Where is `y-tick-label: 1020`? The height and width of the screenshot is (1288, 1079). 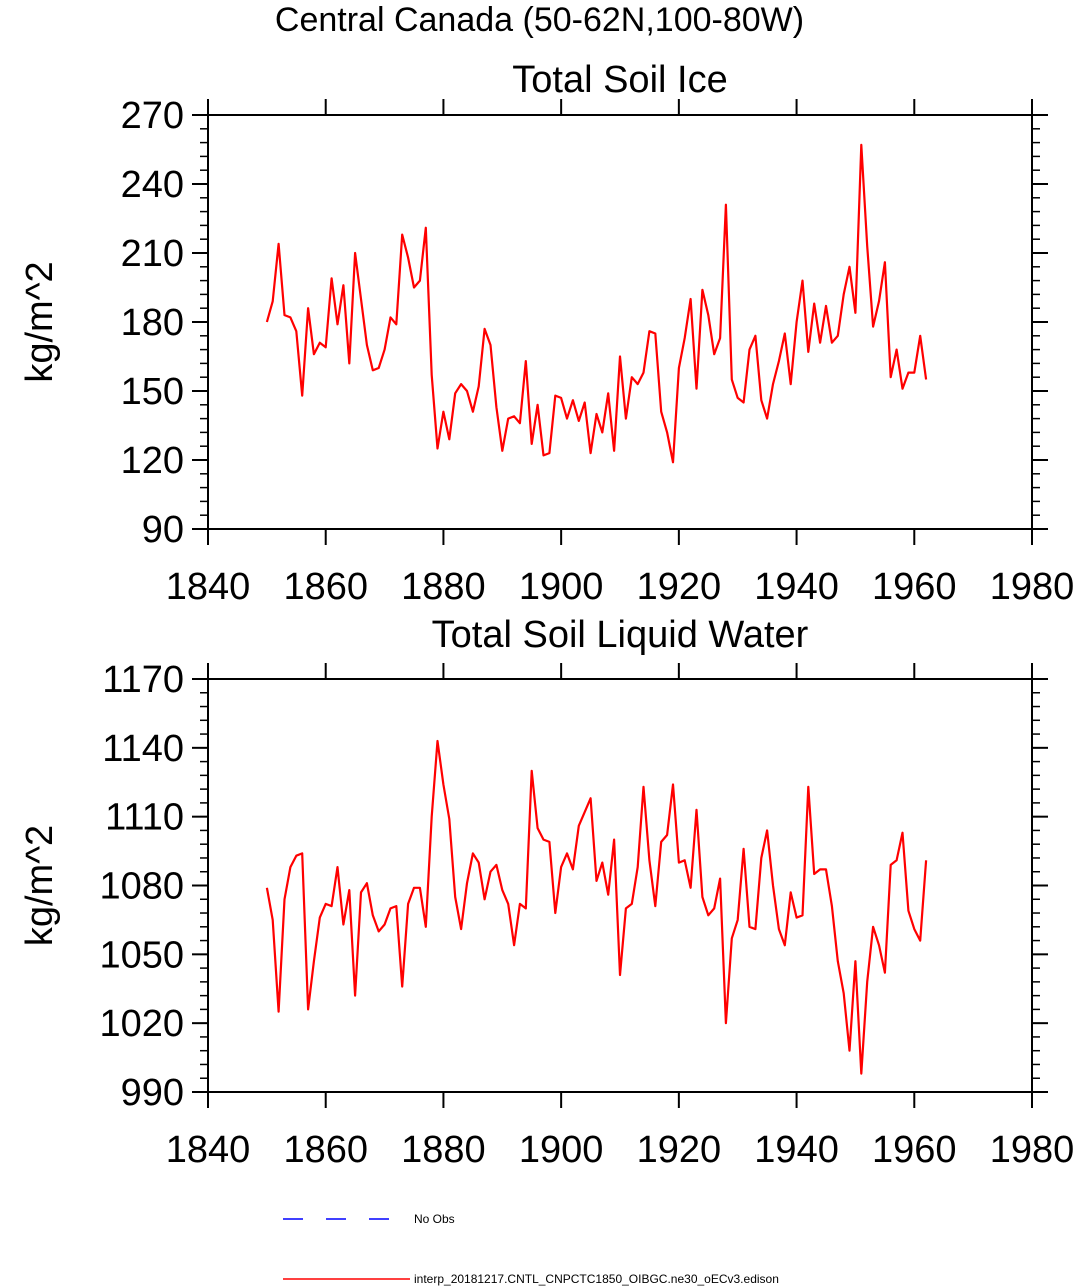 y-tick-label: 1020 is located at coordinates (141, 1024).